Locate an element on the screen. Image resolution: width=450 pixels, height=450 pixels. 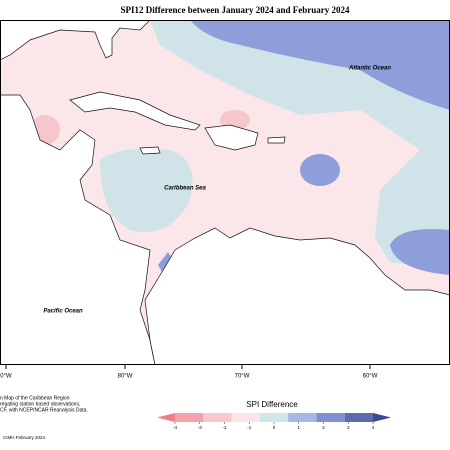
cuba is located at coordinates (135, 111).